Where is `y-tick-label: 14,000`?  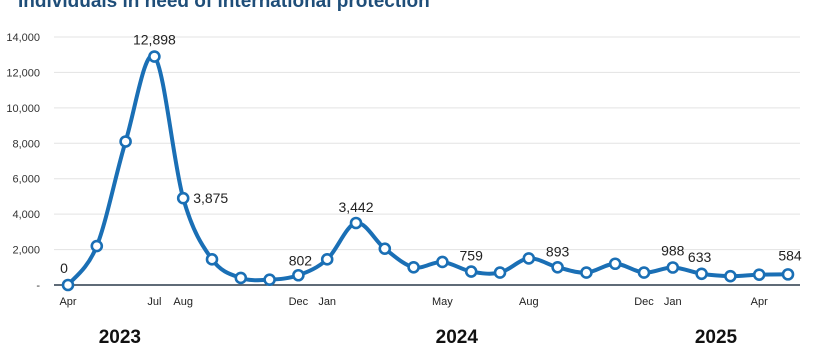 y-tick-label: 14,000 is located at coordinates (23, 38).